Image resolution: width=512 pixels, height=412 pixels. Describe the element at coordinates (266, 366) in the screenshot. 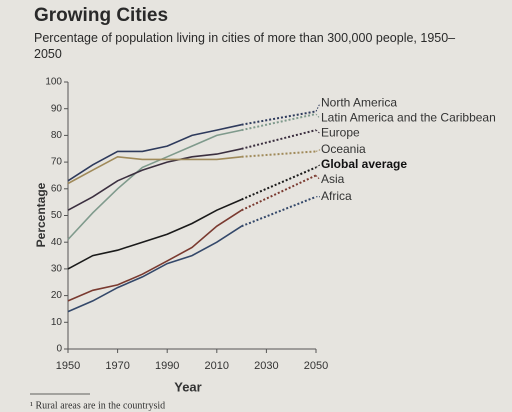

I see `x-tick-label: 2030` at that location.